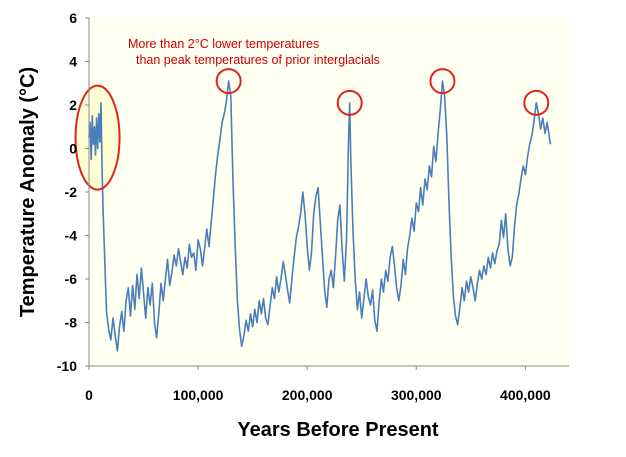 The height and width of the screenshot is (457, 626). I want to click on y-axis-ticks: -10 -8 -6 -4 -2 0 2 4 6, so click(73, 192).